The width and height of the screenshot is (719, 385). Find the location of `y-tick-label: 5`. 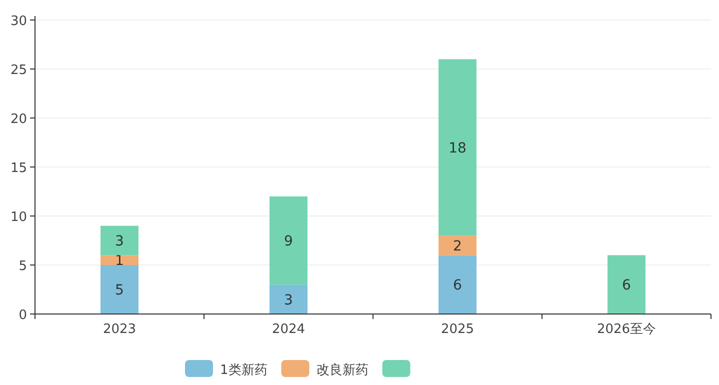

y-tick-label: 5 is located at coordinates (22, 266).